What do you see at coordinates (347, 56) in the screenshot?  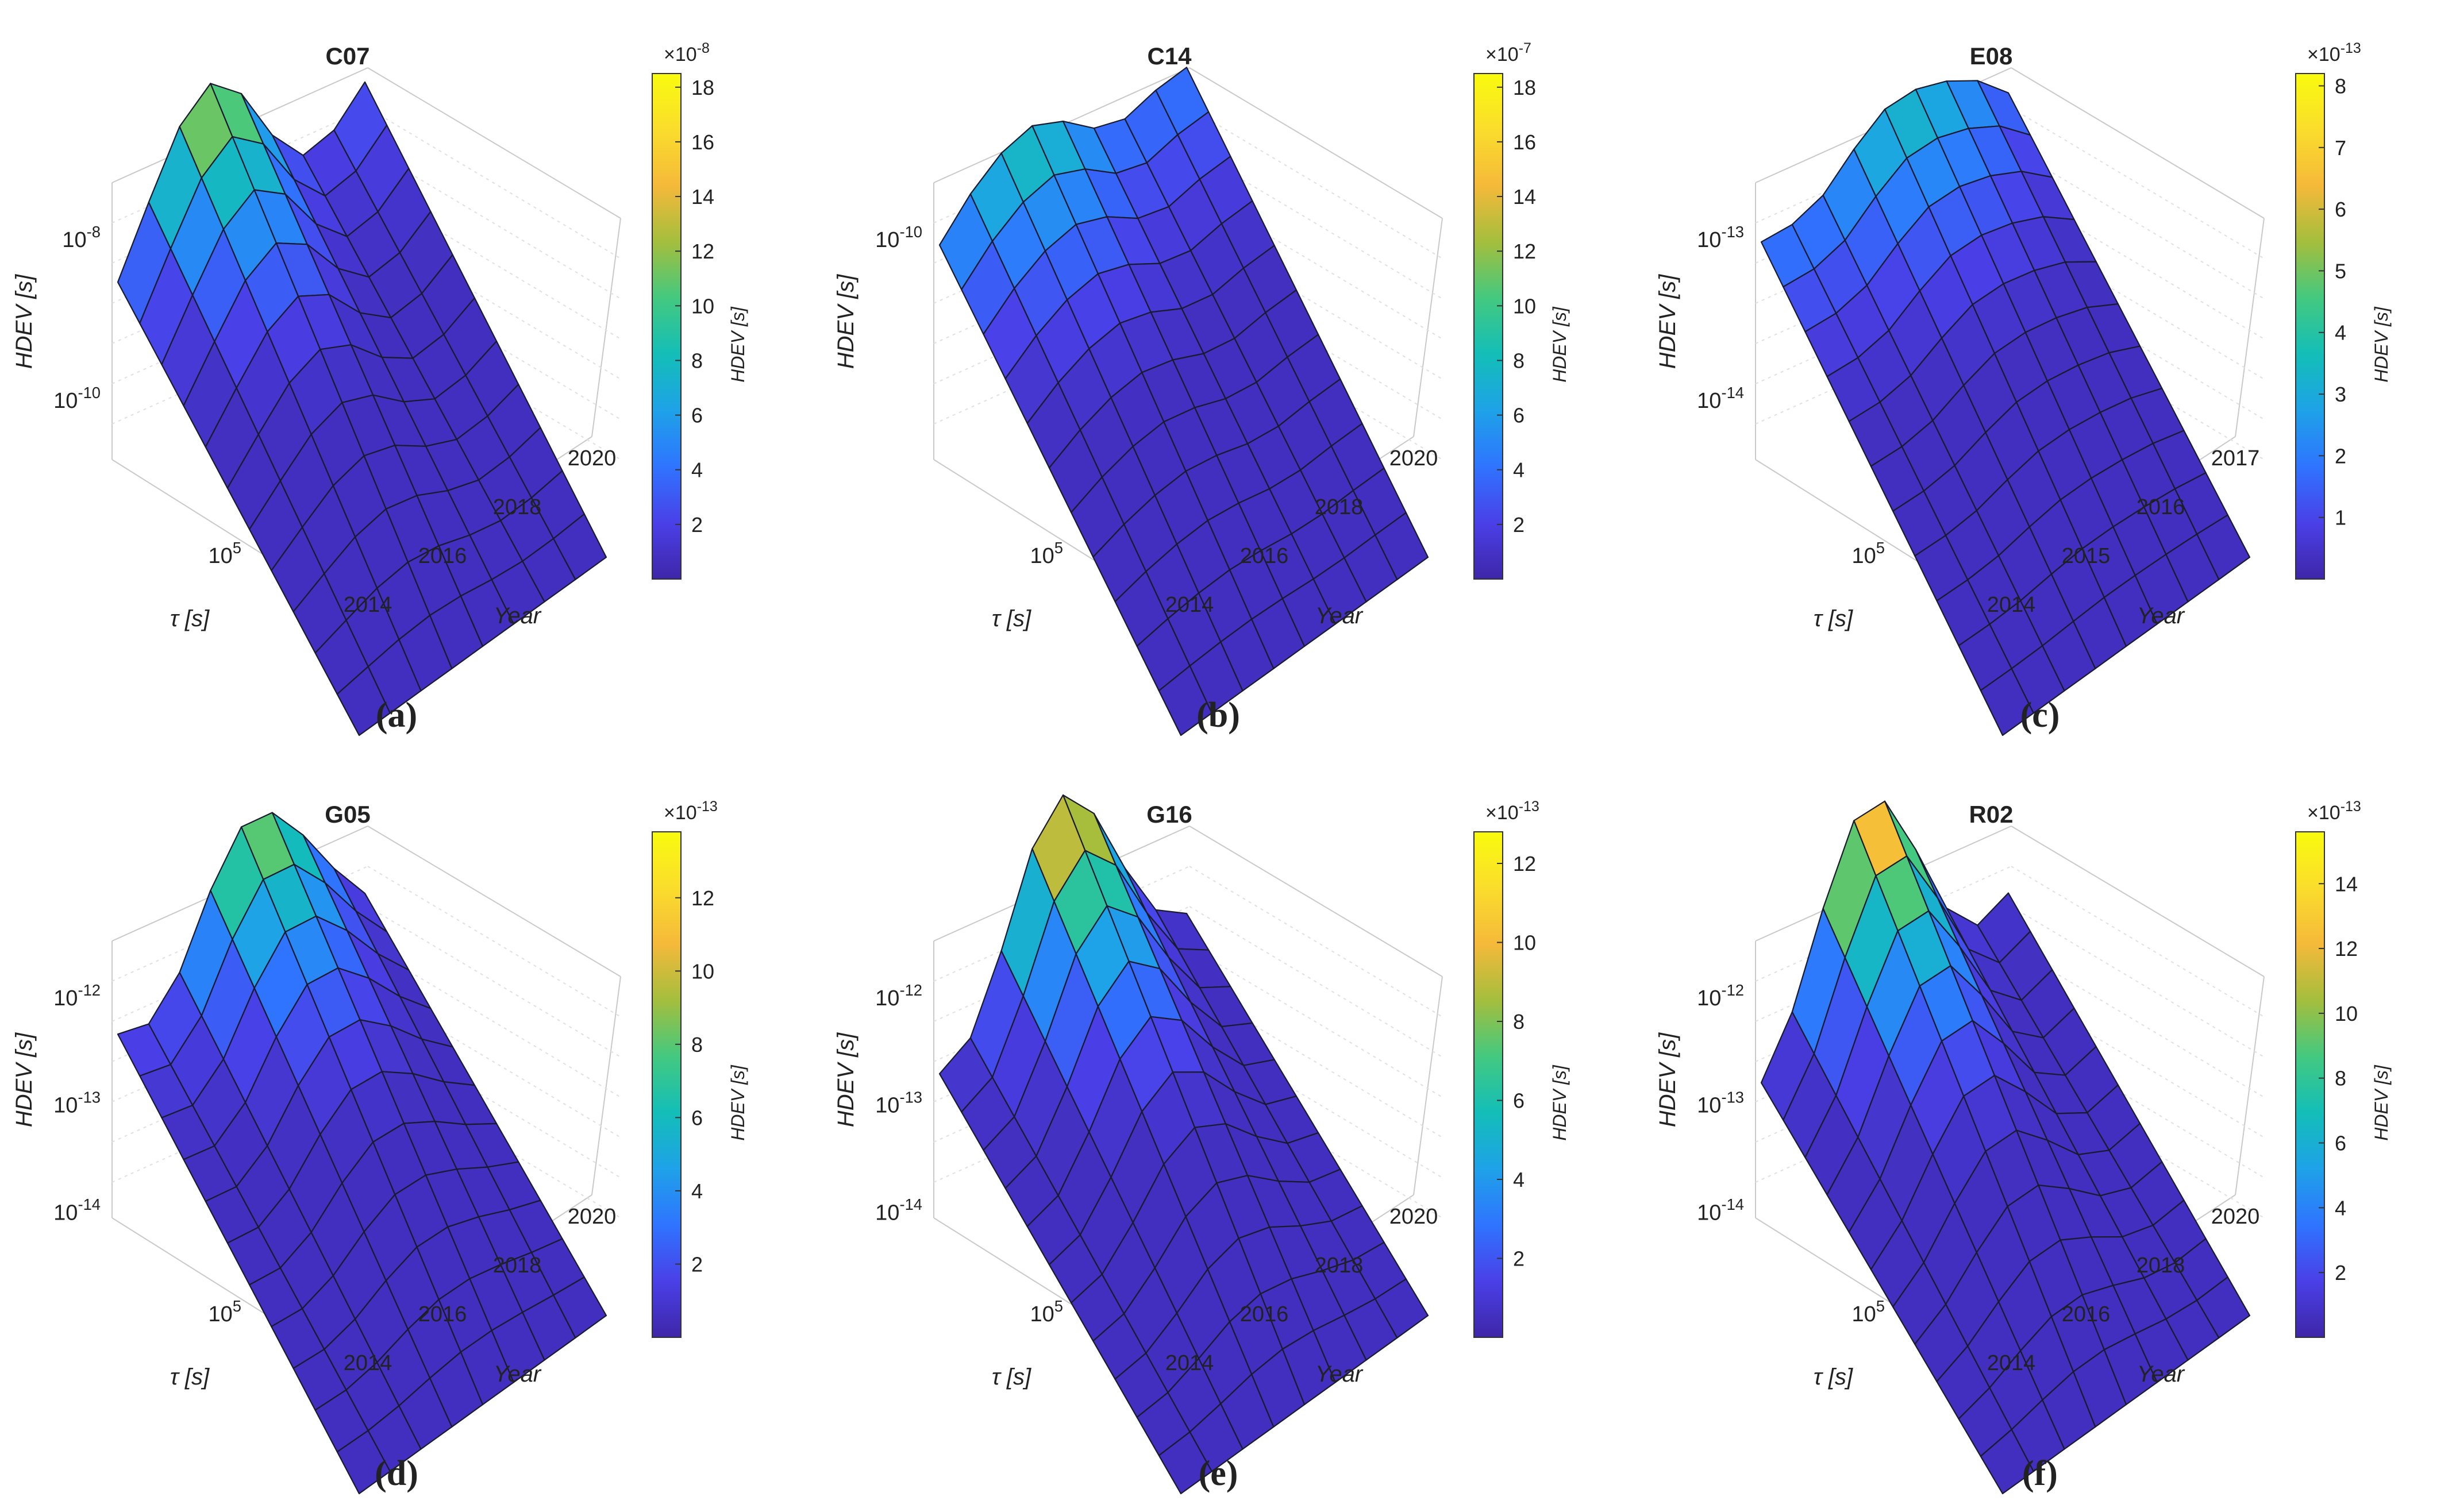 I see `chart-title: C07` at bounding box center [347, 56].